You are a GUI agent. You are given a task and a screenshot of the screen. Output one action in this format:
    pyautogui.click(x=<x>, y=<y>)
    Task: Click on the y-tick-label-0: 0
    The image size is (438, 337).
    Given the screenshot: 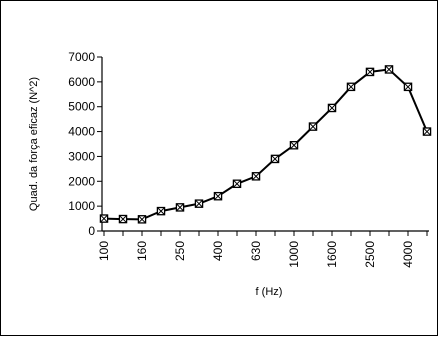 What is the action you would take?
    pyautogui.click(x=91, y=231)
    